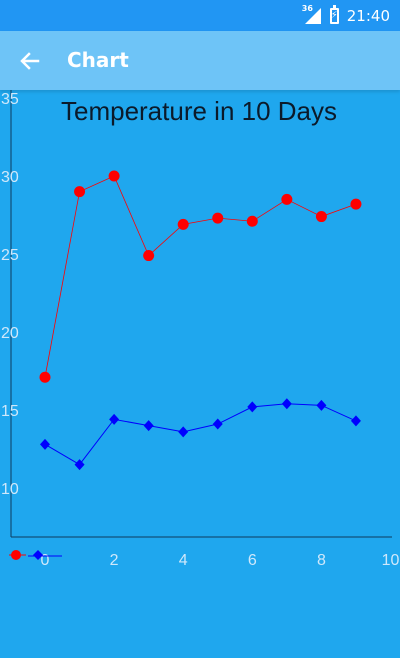 The width and height of the screenshot is (400, 658). What do you see at coordinates (45, 560) in the screenshot?
I see `x-tick-label: 0` at bounding box center [45, 560].